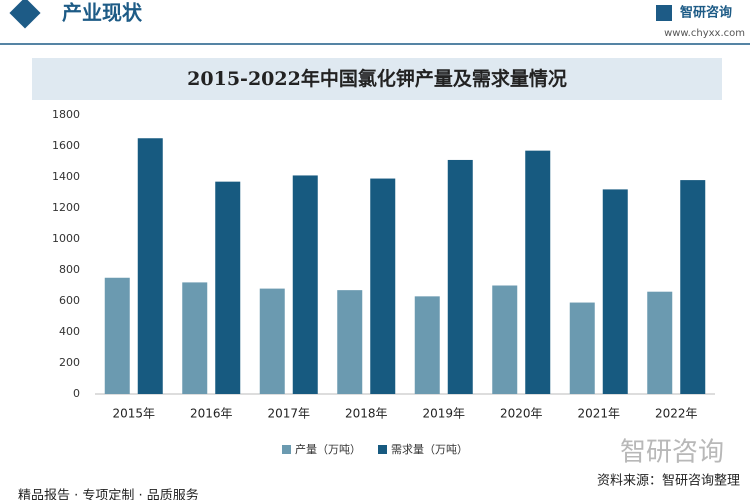  I want to click on y-tick-label: 1800, so click(66, 114).